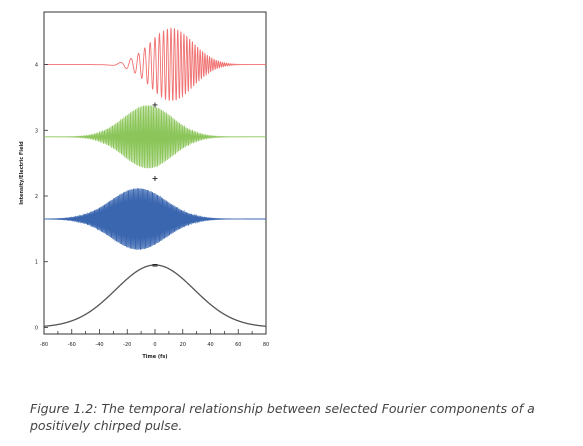 This screenshot has height=446, width=583. Describe the element at coordinates (183, 345) in the screenshot. I see `x-tick-label: 20` at that location.